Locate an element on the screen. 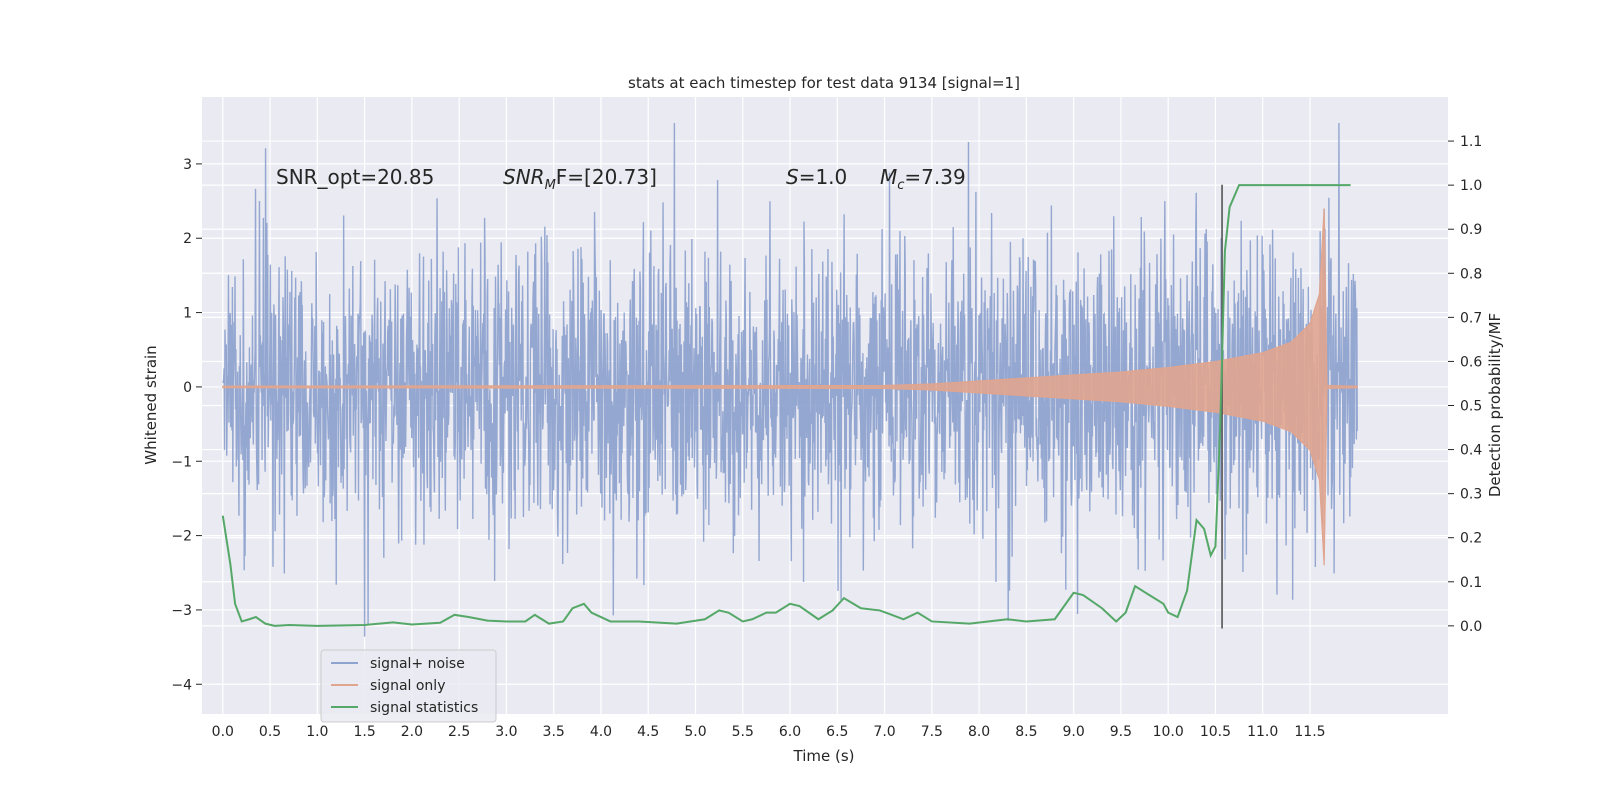  x-tick-label: 0.0 is located at coordinates (223, 732).